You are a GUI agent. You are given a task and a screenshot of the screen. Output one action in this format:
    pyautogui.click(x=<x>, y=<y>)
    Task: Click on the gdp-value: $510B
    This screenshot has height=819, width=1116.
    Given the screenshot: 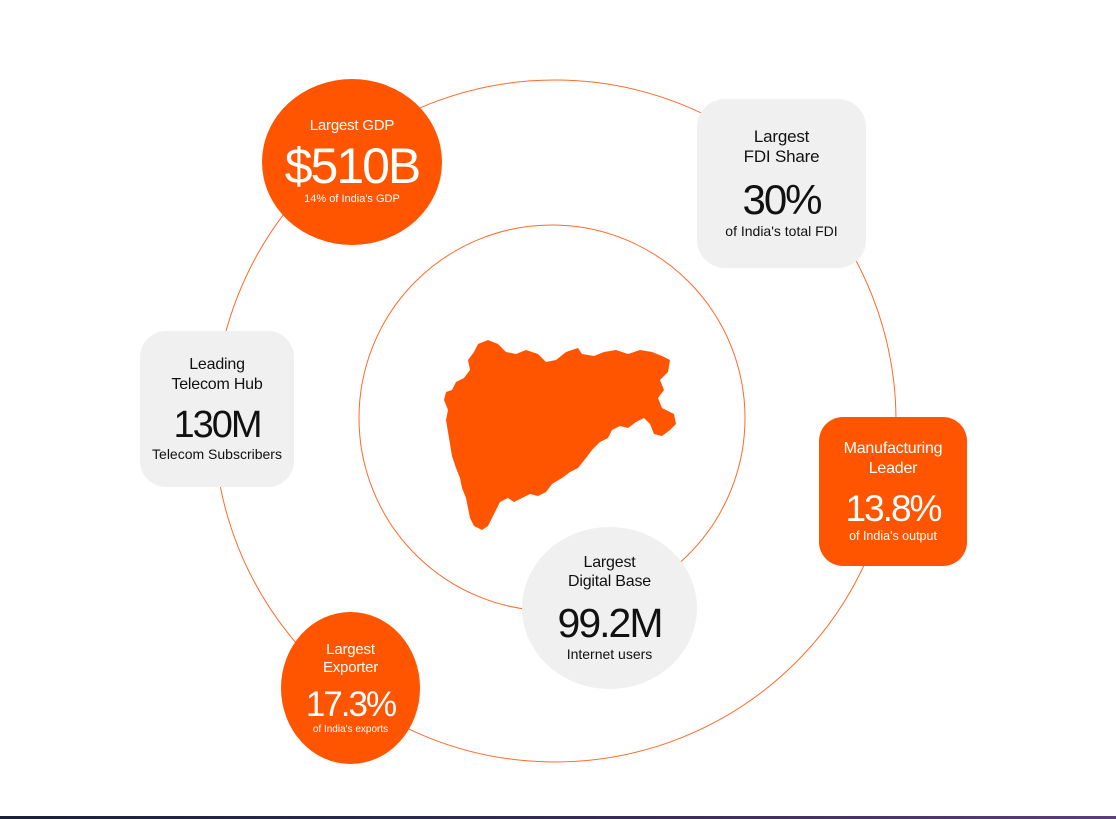 What is the action you would take?
    pyautogui.click(x=353, y=166)
    